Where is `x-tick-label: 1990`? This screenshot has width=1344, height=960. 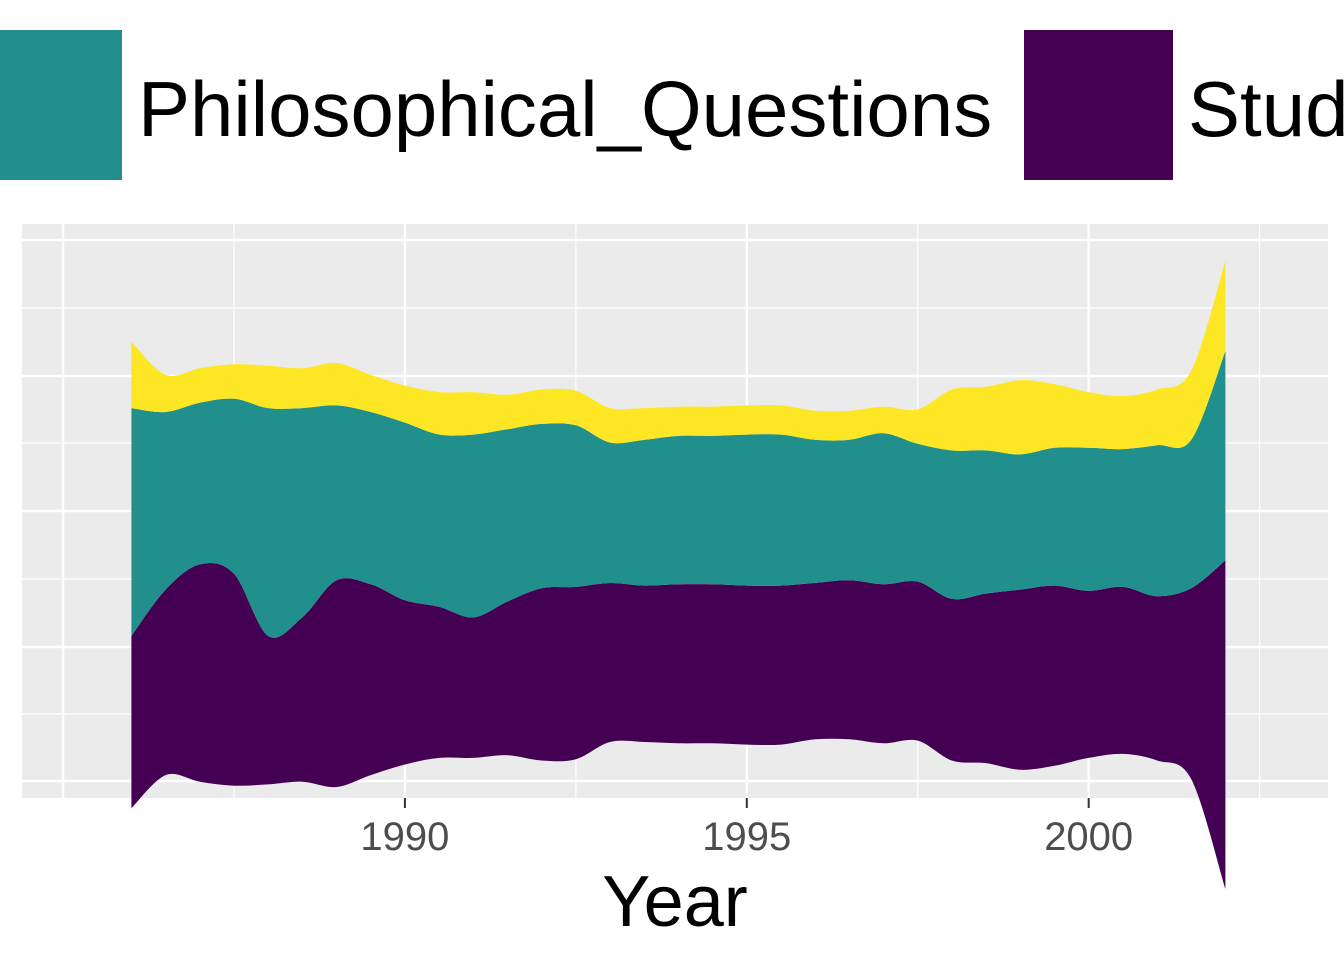 x-tick-label: 1990 is located at coordinates (404, 837).